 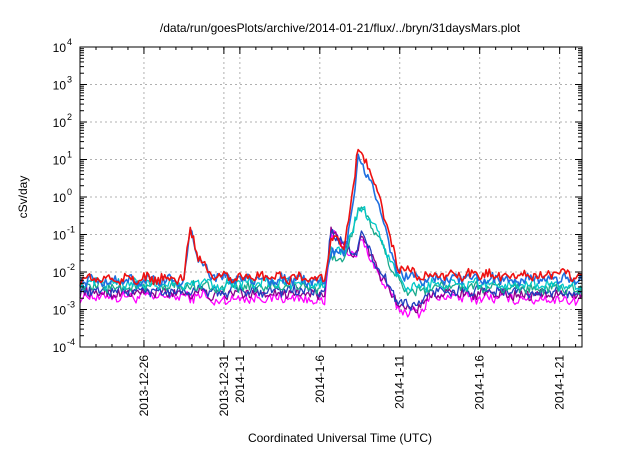 I want to click on y-tick-exponent: -3, so click(x=71, y=305).